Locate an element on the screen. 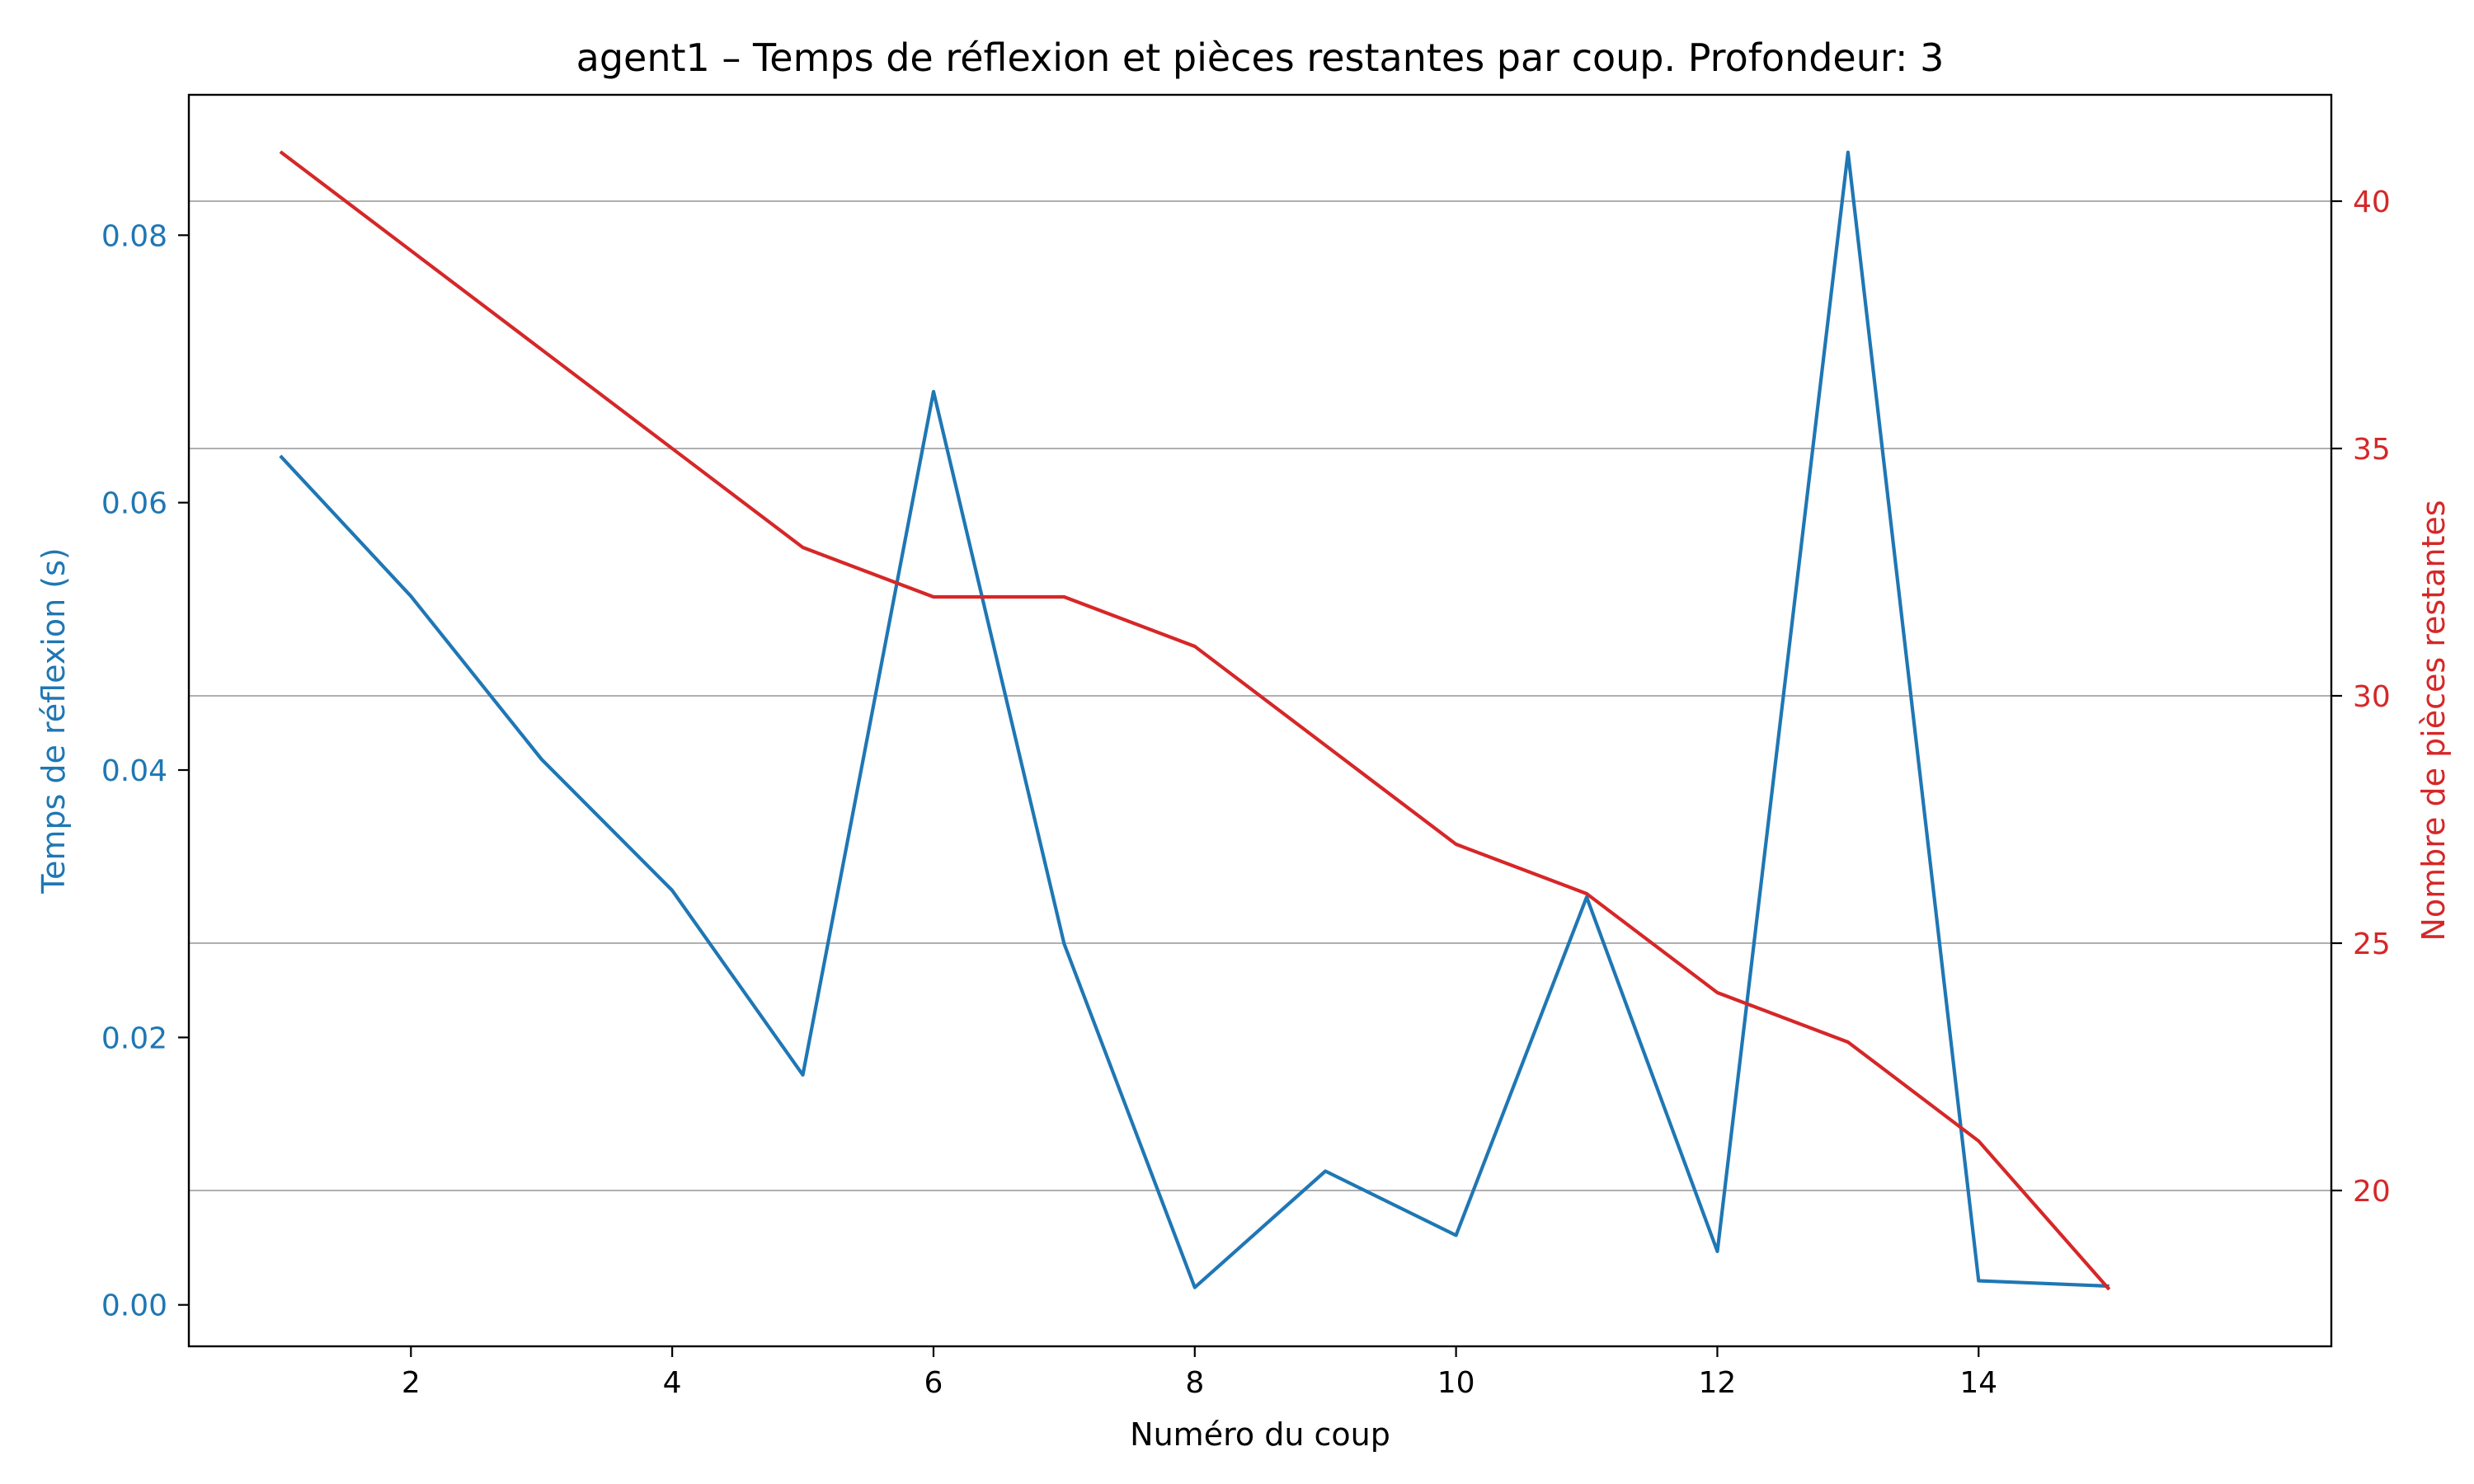 This screenshot has width=2474, height=1484. x-tick-label: 2 is located at coordinates (411, 1383).